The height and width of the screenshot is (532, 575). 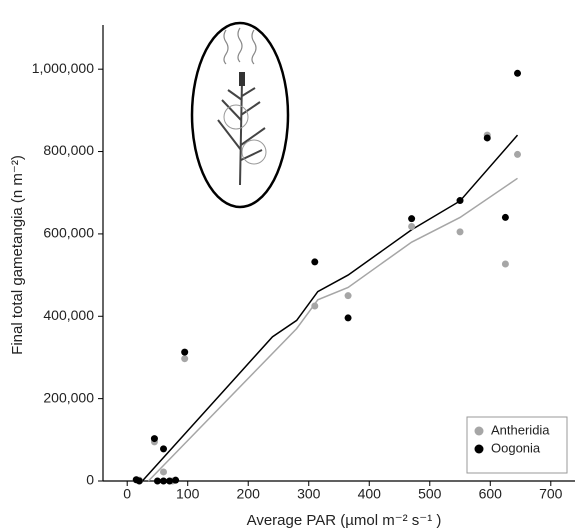 I want to click on y-tick-label: 1,000,000, so click(x=63, y=68).